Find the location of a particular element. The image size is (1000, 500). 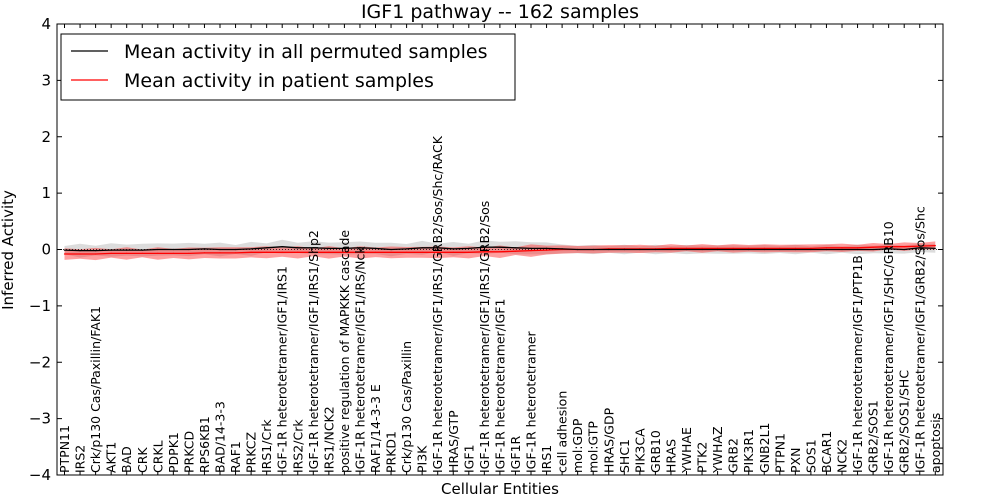

x-category-label: GRB10 is located at coordinates (655, 451).